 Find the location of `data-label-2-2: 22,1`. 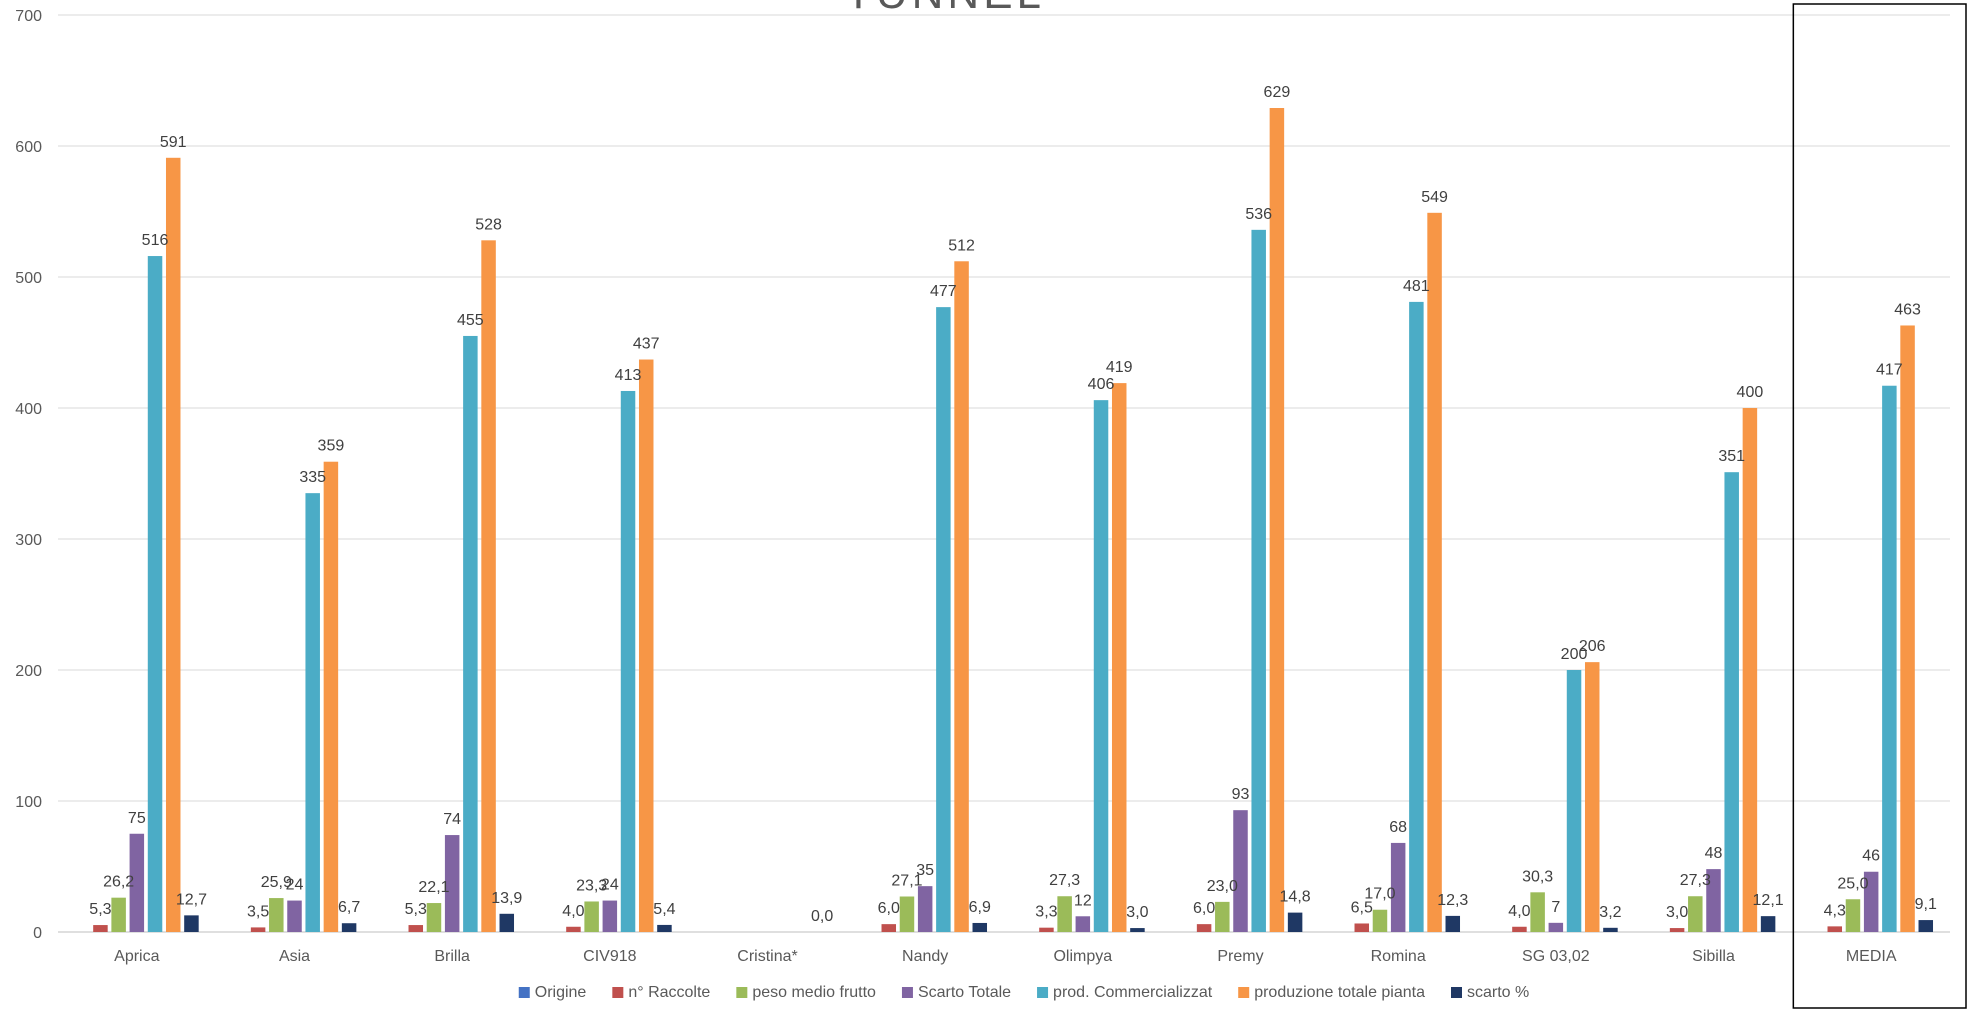

data-label-2-2: 22,1 is located at coordinates (433, 887).